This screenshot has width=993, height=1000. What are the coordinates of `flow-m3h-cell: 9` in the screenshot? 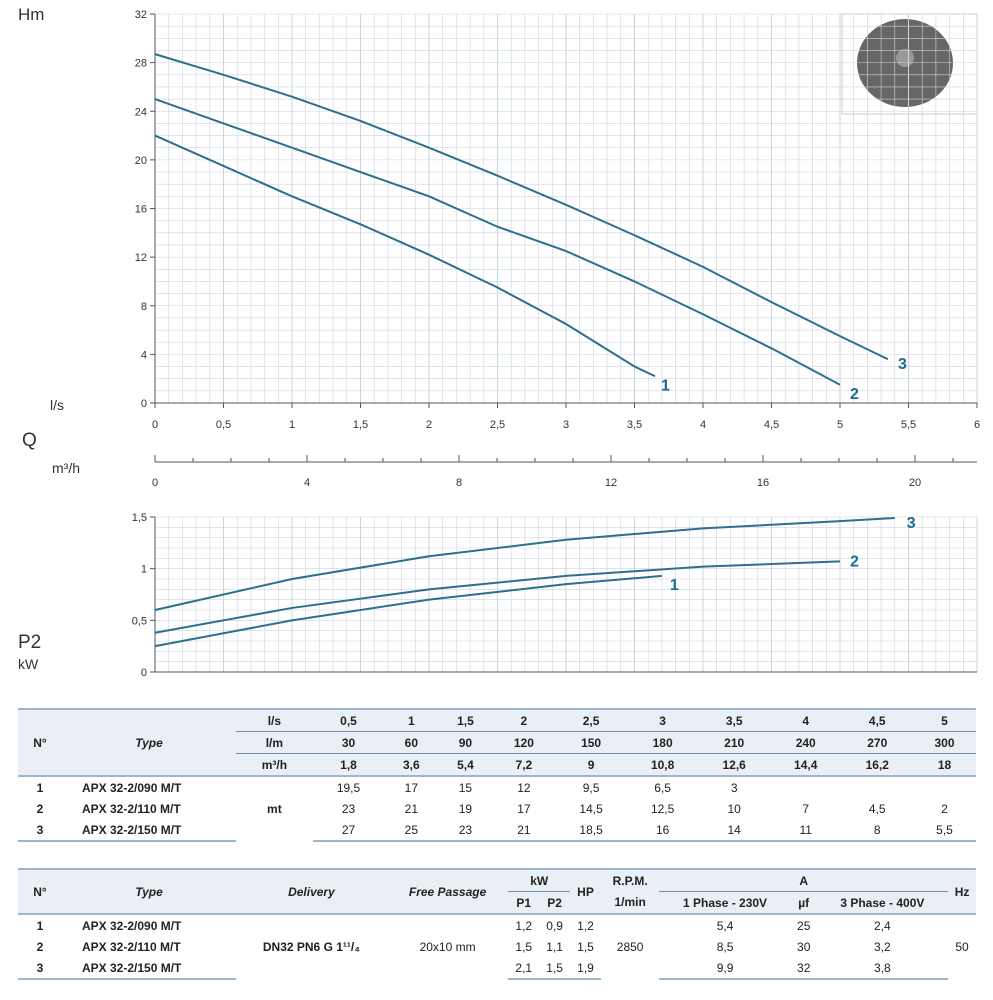 It's located at (591, 764).